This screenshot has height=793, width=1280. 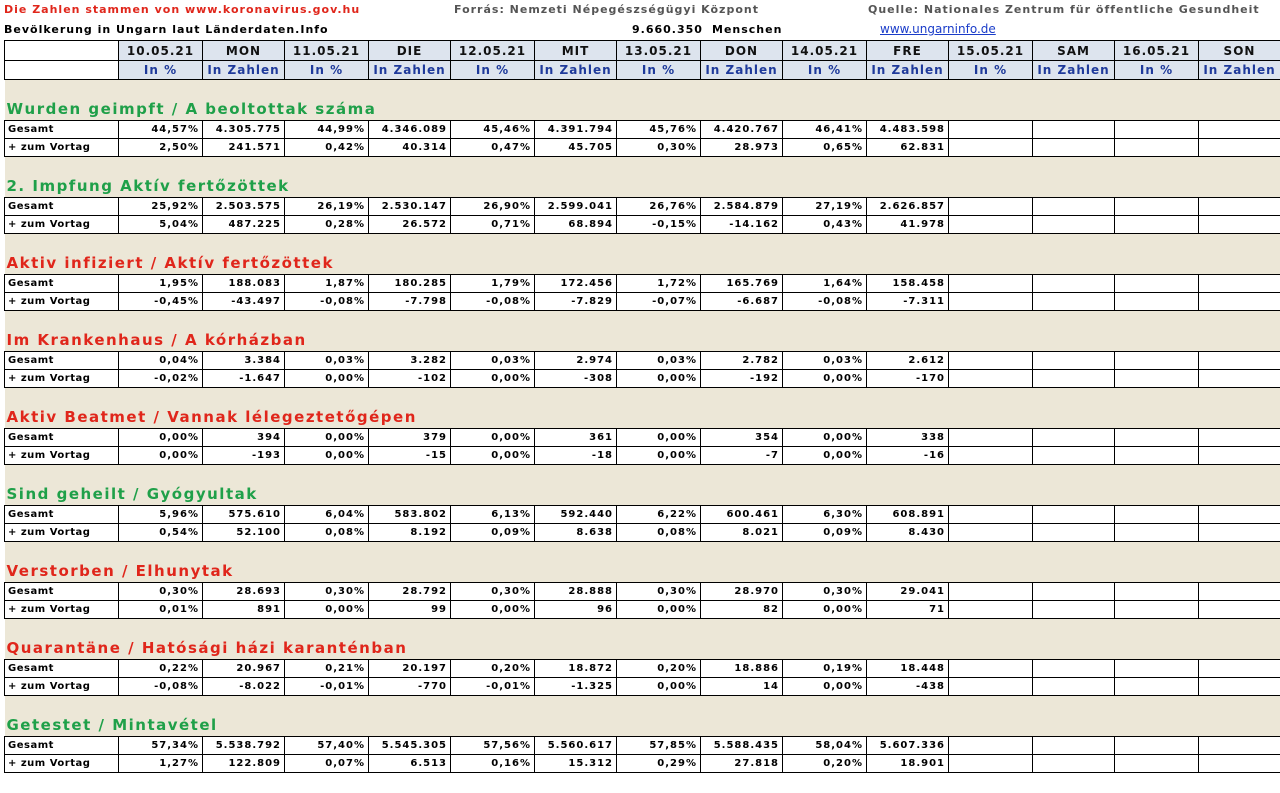 What do you see at coordinates (492, 224) in the screenshot?
I see `value-cell: 0,71%` at bounding box center [492, 224].